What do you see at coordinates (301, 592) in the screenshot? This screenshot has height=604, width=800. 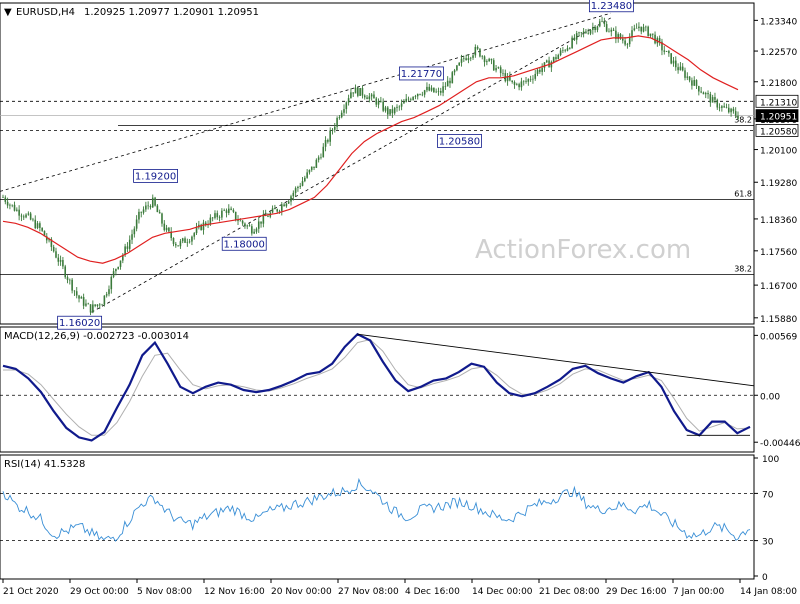 I see `time-axis-label: 20 Nov 00:00` at bounding box center [301, 592].